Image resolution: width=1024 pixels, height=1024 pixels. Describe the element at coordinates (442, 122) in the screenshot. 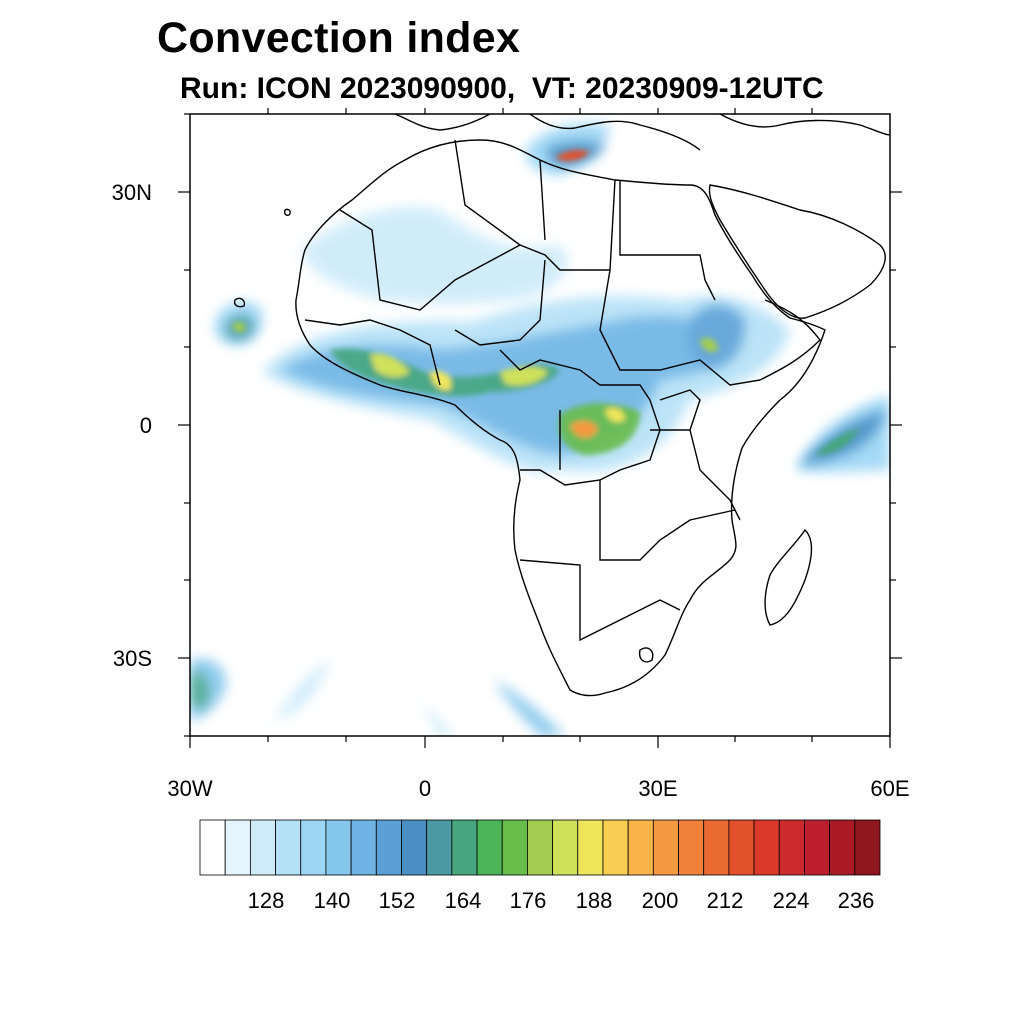

I see `iberia` at that location.